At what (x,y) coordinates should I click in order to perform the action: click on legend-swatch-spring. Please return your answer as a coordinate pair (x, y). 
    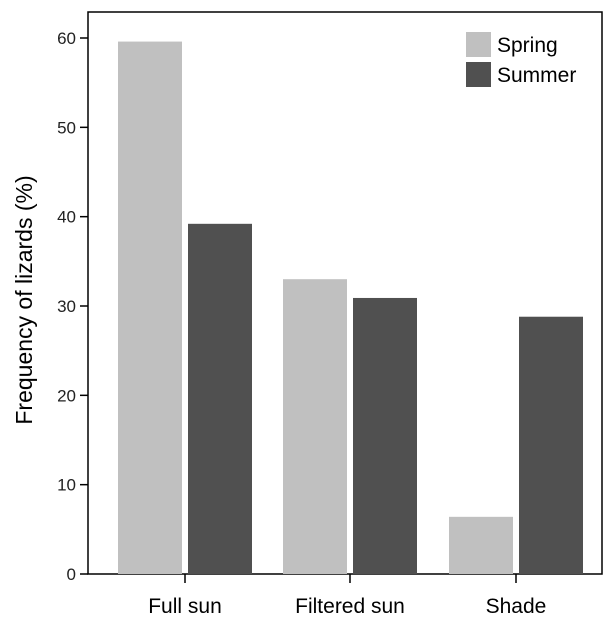
    Looking at the image, I should click on (478, 44).